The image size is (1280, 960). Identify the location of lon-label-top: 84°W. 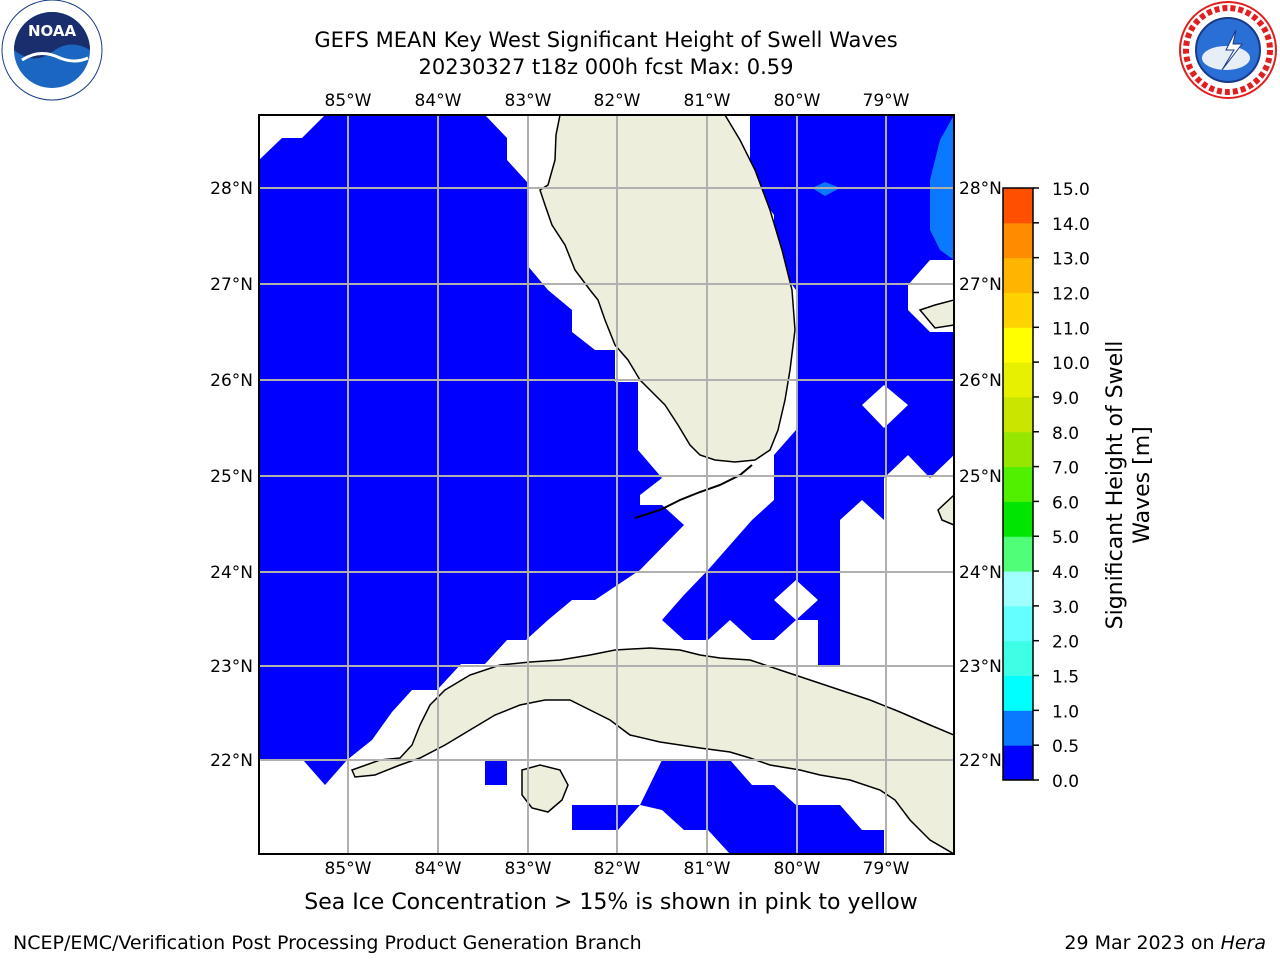
(438, 101).